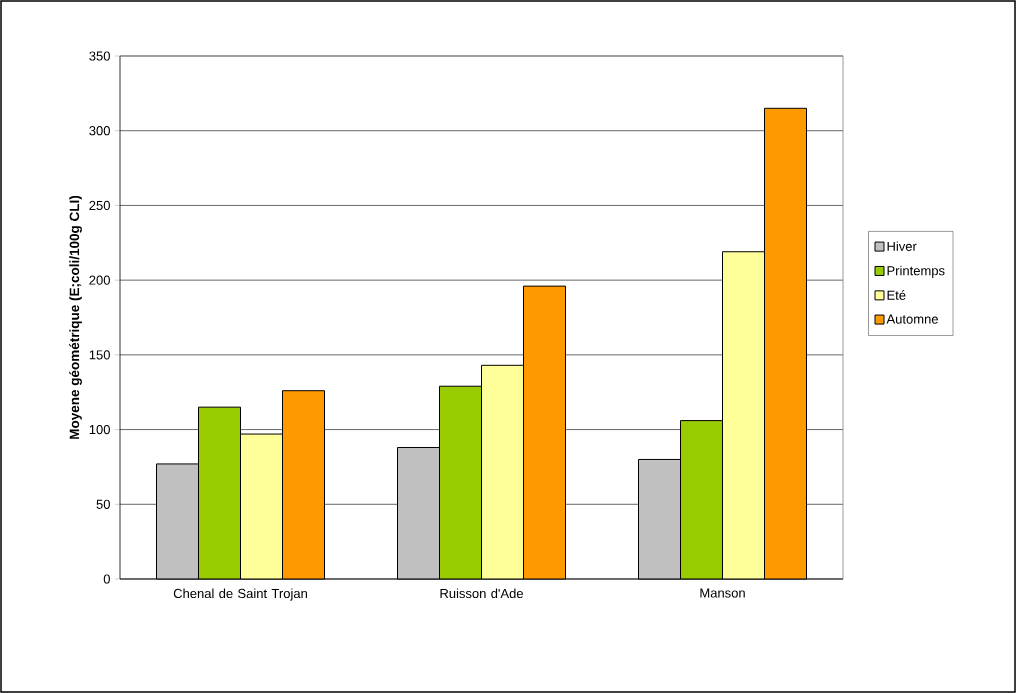 Image resolution: width=1016 pixels, height=693 pixels. What do you see at coordinates (103, 504) in the screenshot?
I see `y-tick-label: 50` at bounding box center [103, 504].